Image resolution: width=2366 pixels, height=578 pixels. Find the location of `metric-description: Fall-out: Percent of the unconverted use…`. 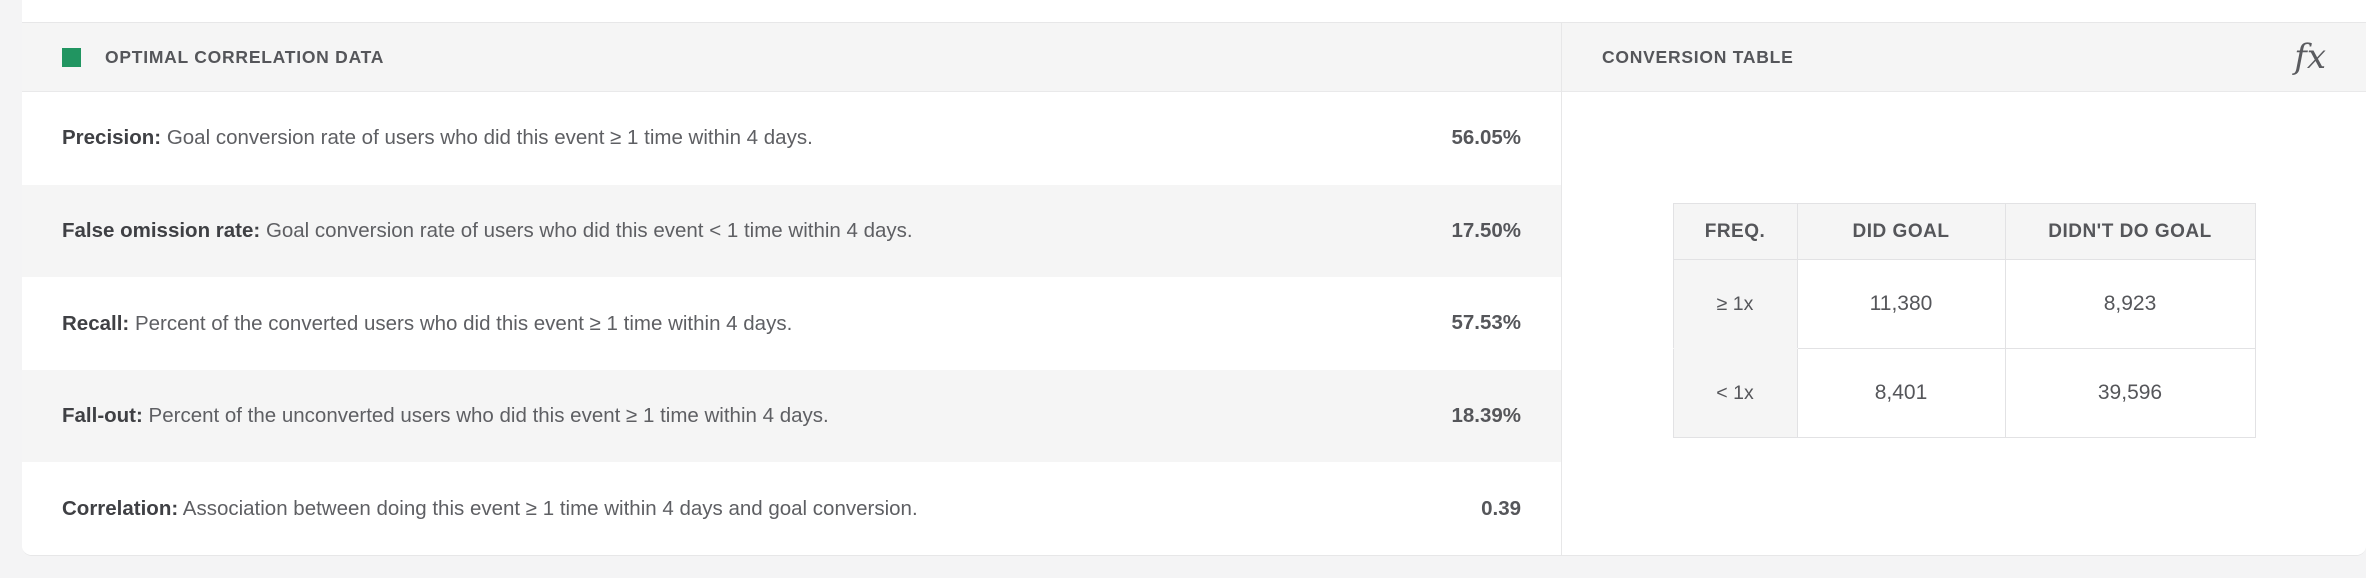

metric-description: Fall-out: Percent of the unconverted use… is located at coordinates (716, 416).